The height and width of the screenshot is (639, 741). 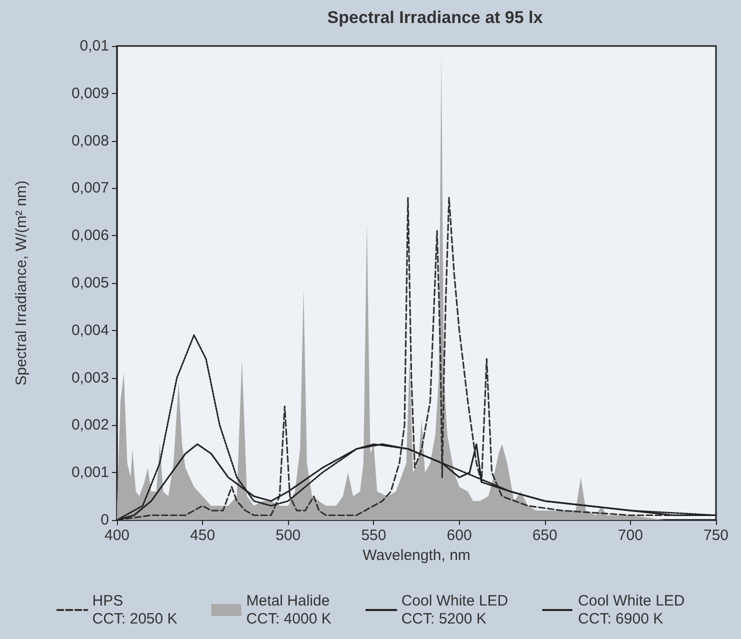 What do you see at coordinates (94, 46) in the screenshot?
I see `y-tick-label: 0,01` at bounding box center [94, 46].